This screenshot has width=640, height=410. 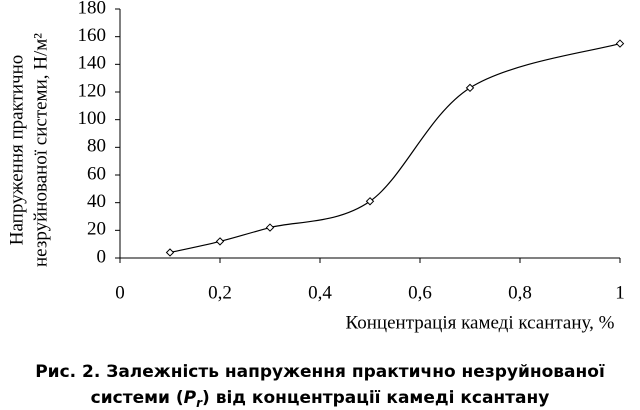 What do you see at coordinates (520, 292) in the screenshot?
I see `x-tick-label: 0,8` at bounding box center [520, 292].